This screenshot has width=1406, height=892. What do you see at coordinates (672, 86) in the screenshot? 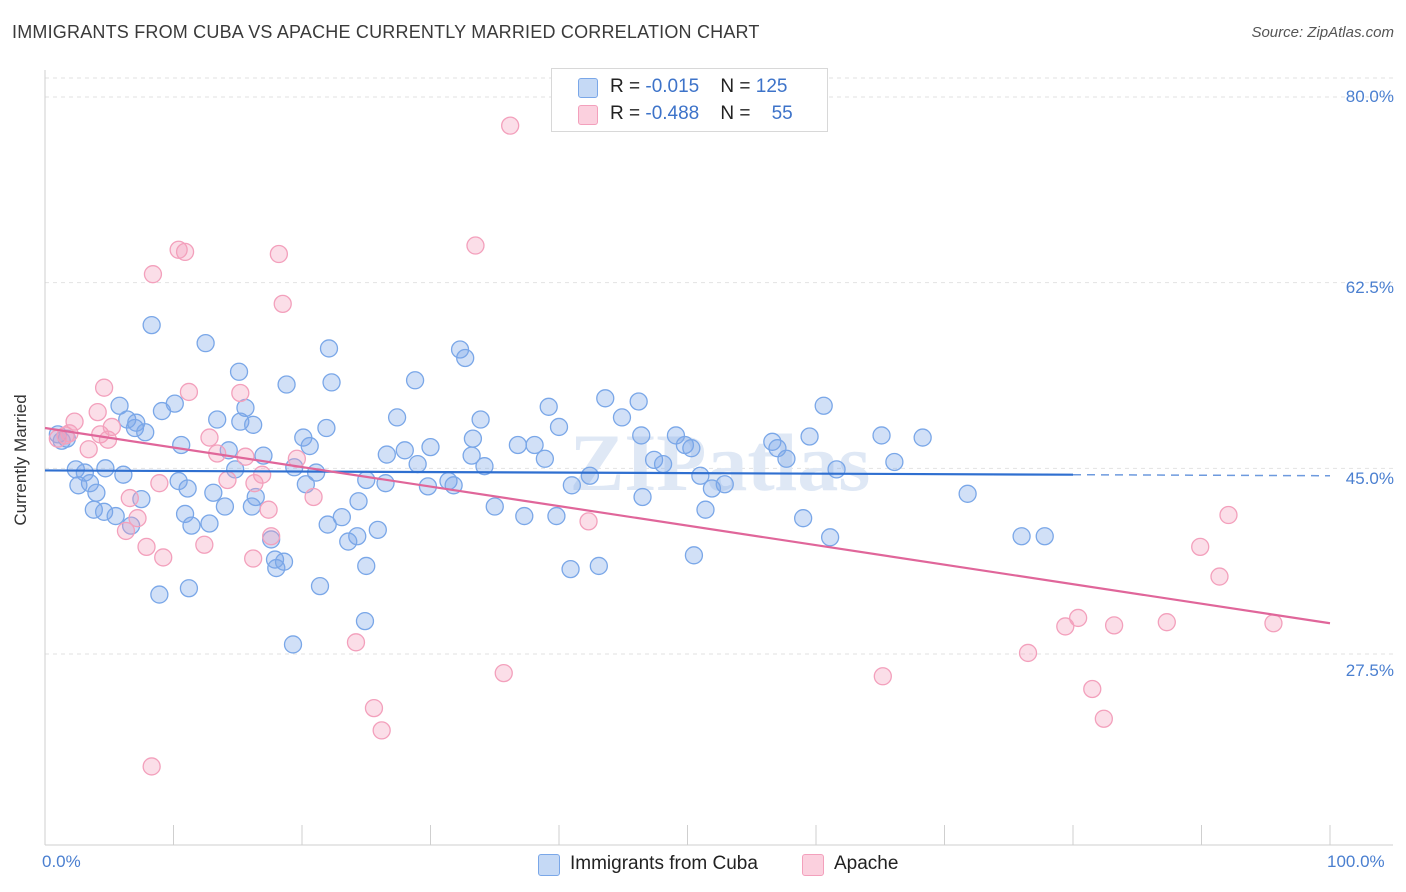
I see `legend-r-value: -0.015` at bounding box center [672, 86].